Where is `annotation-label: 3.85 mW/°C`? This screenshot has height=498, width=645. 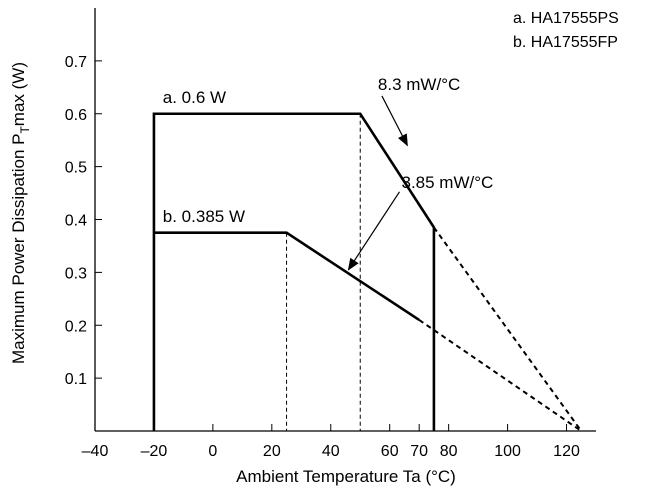
annotation-label: 3.85 mW/°C is located at coordinates (447, 182).